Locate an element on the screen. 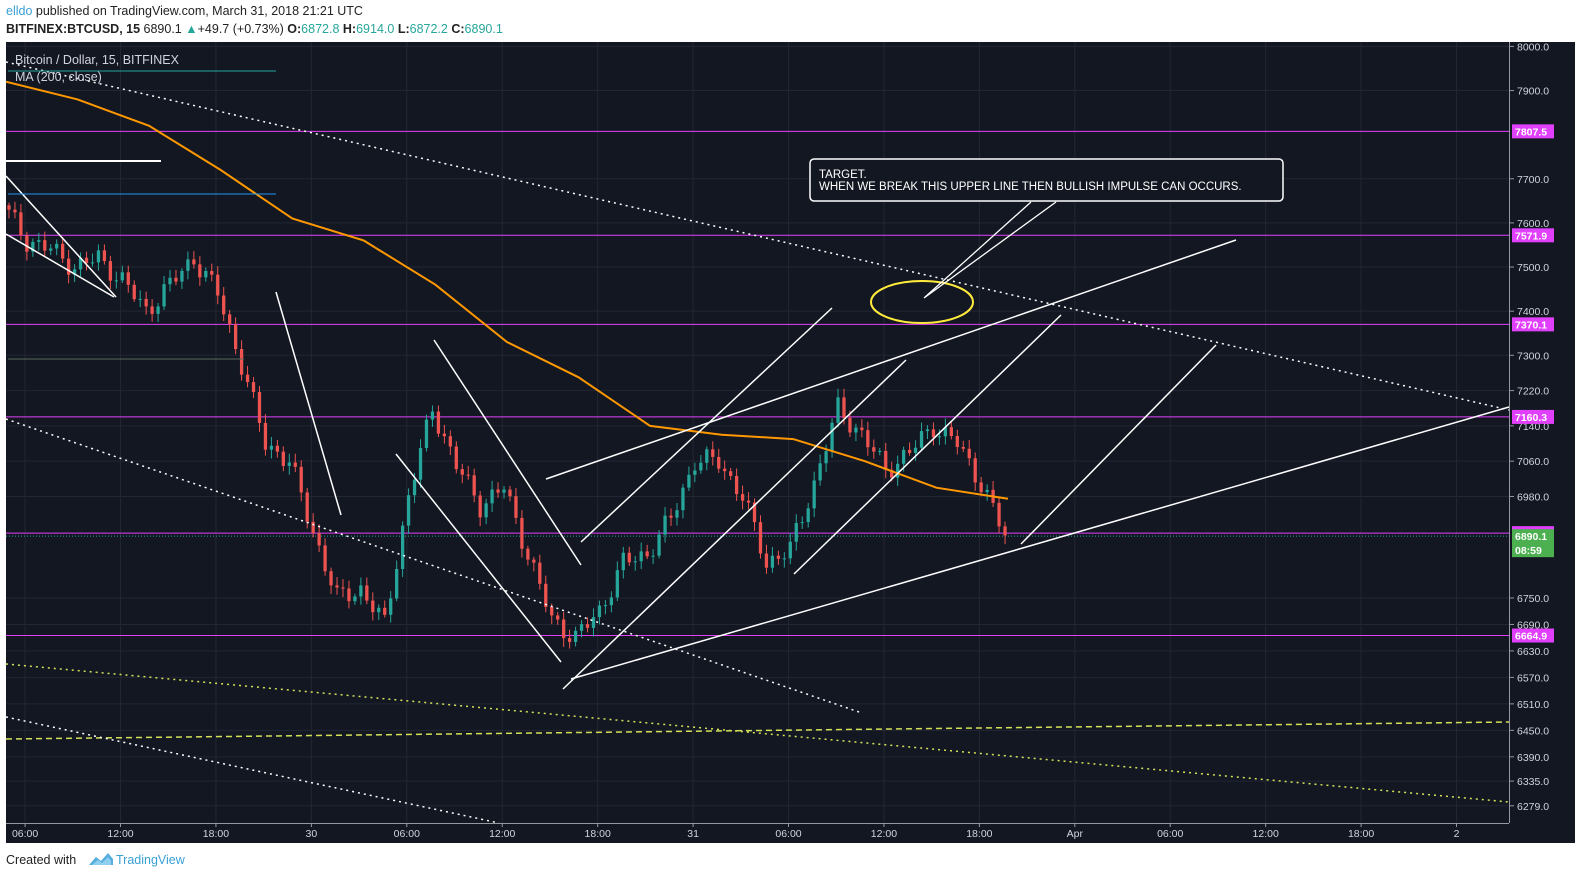 This screenshot has width=1582, height=886. created-with-text: Created with is located at coordinates (41, 860).